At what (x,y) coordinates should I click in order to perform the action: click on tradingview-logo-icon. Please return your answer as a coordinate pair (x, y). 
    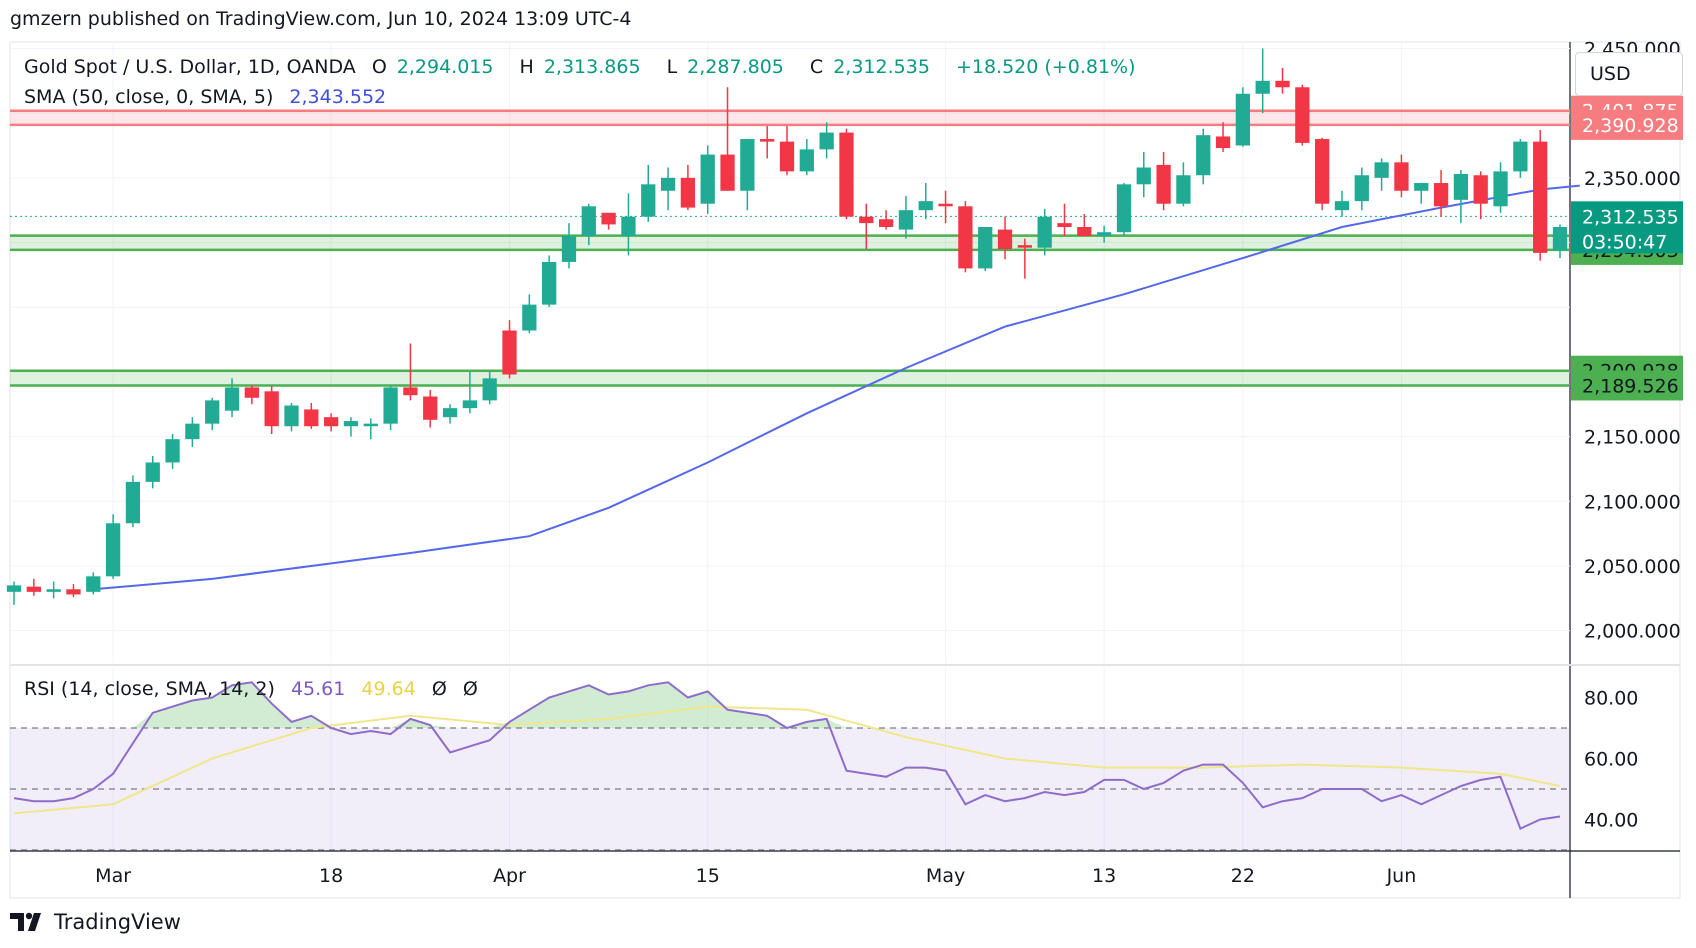
    Looking at the image, I should click on (25, 921).